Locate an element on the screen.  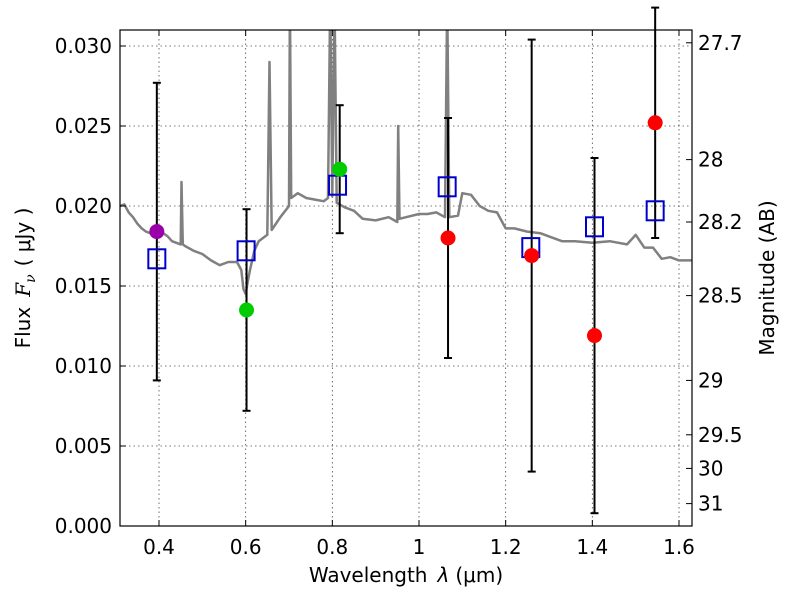
x-axis-title: Wavelength λ (μm) is located at coordinates (406, 575).